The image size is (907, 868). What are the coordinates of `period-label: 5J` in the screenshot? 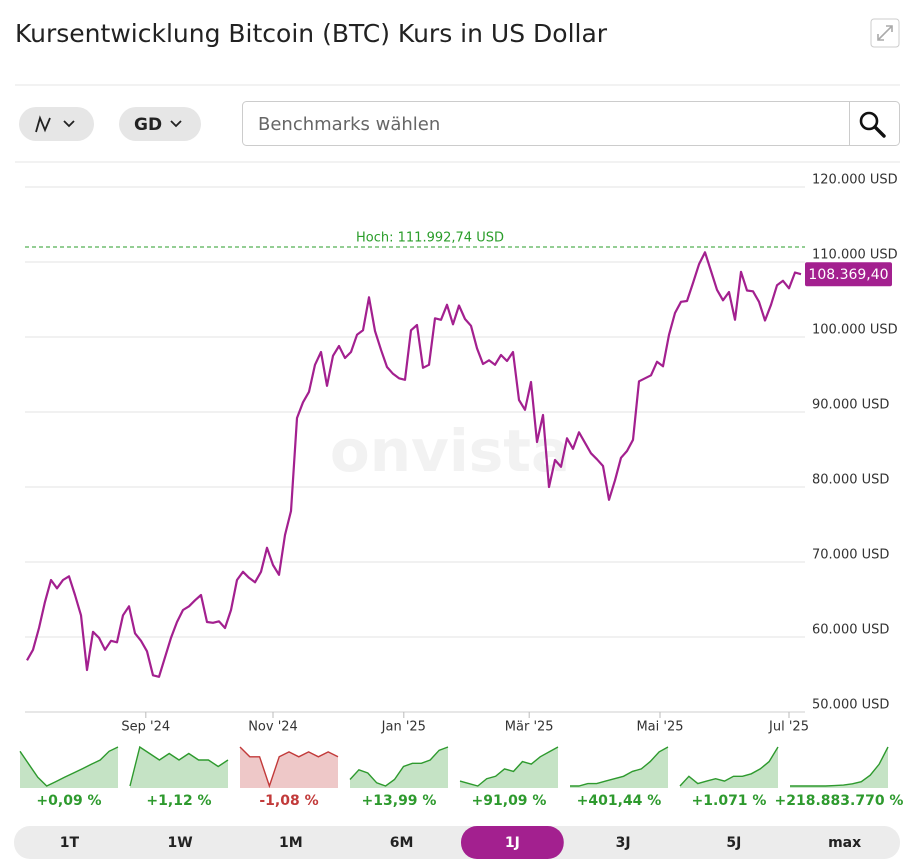 It's located at (733, 843).